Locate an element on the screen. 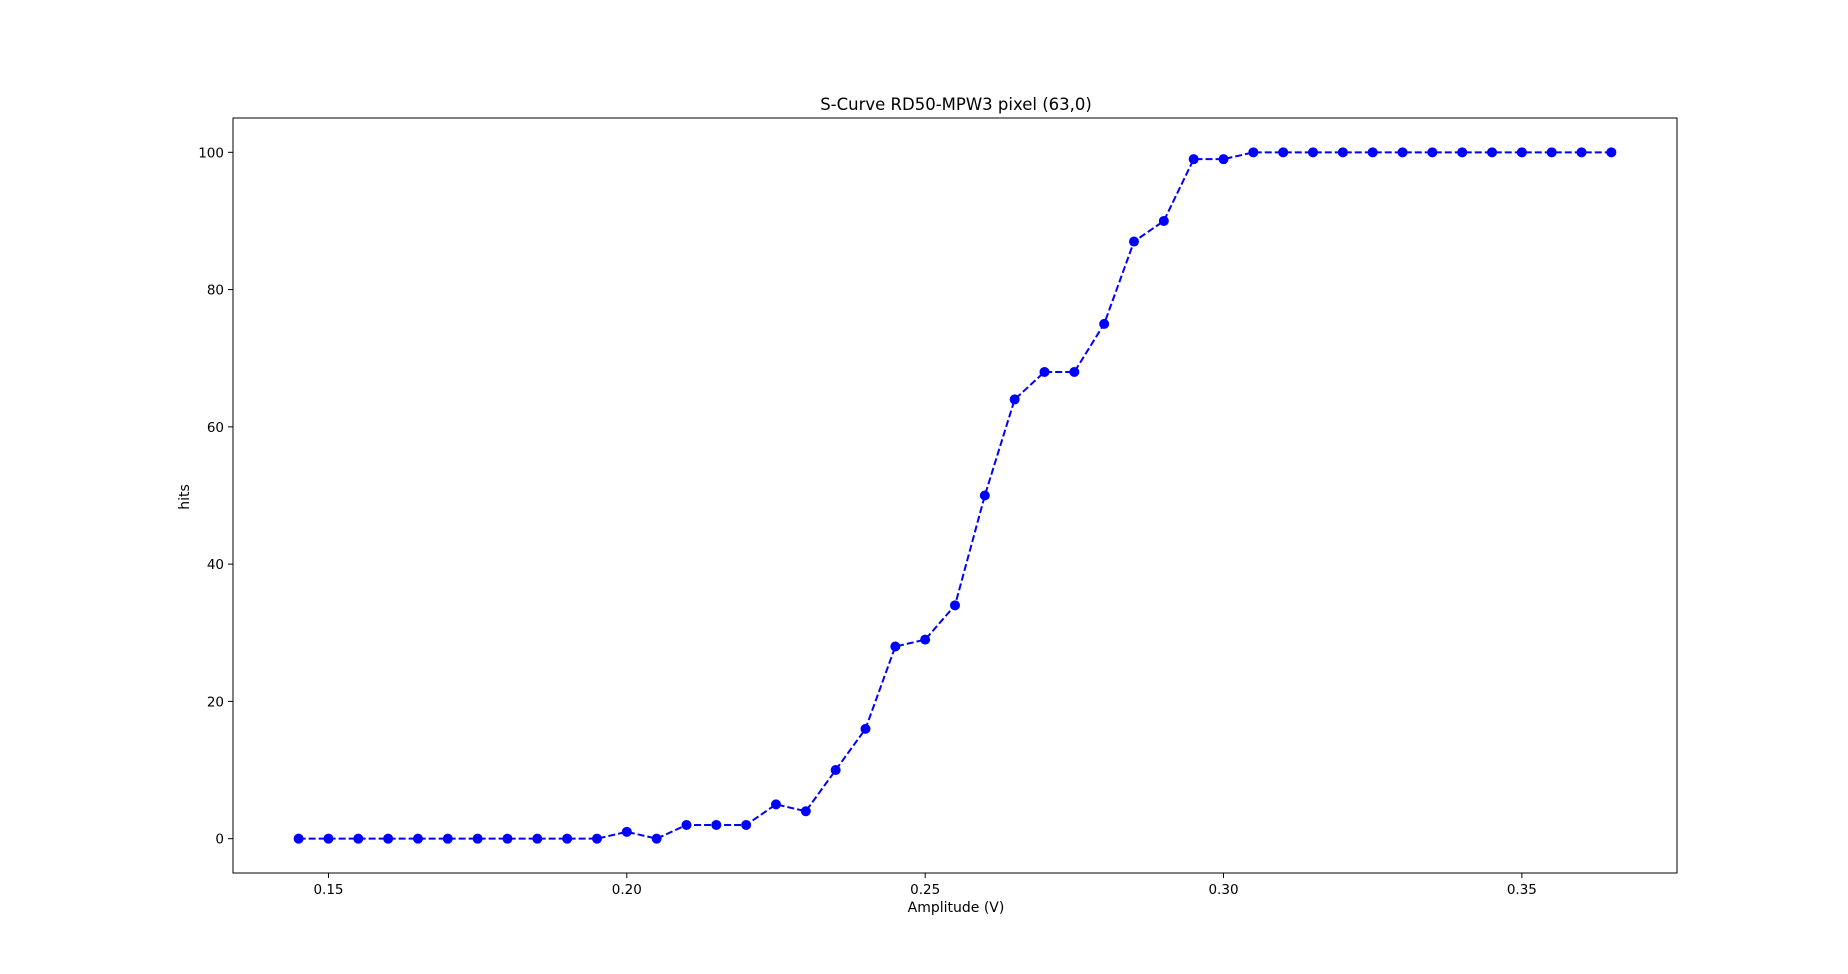 Image resolution: width=1848 pixels, height=974 pixels. x-tick-label: 0.15 is located at coordinates (328, 890).